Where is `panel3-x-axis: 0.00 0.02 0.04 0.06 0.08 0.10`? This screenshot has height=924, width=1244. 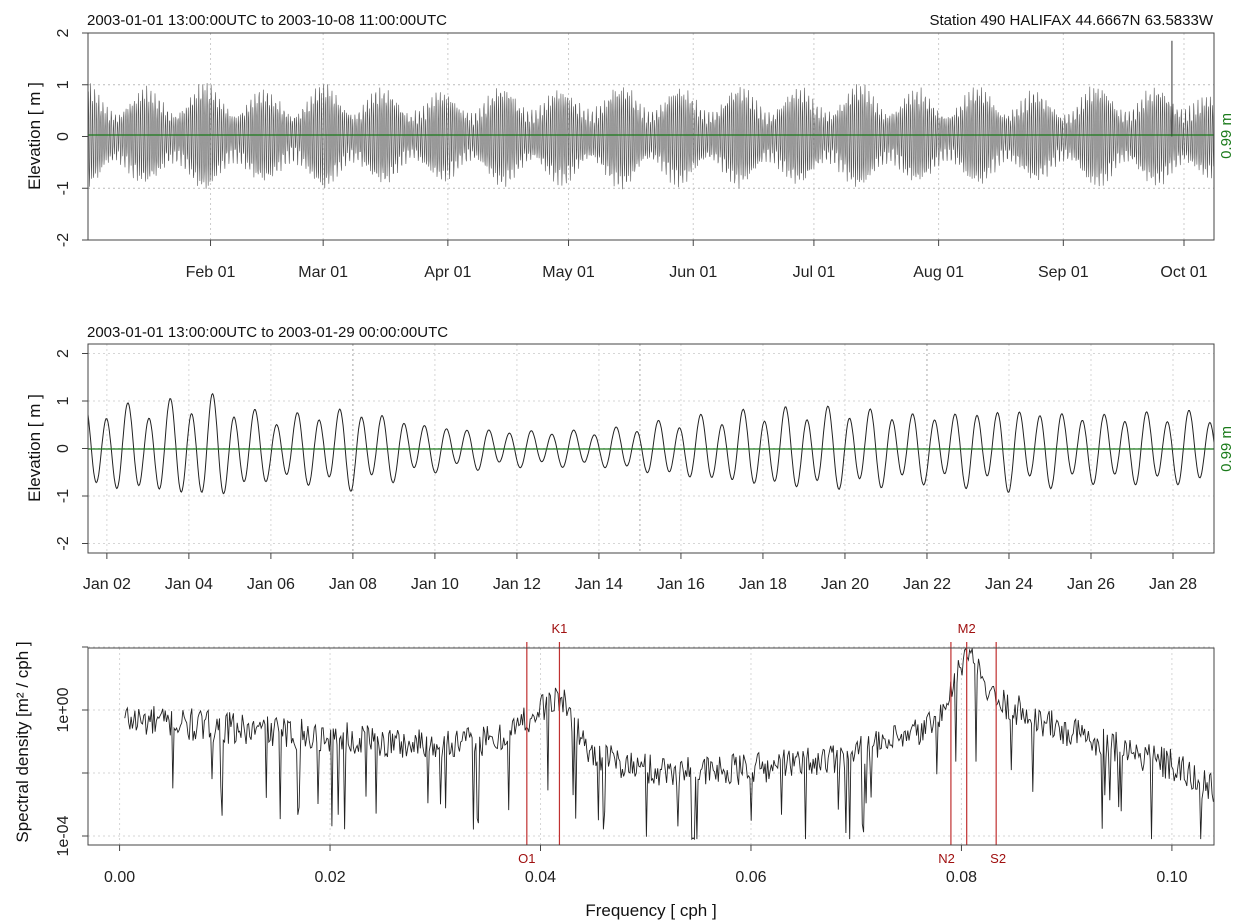 panel3-x-axis: 0.00 0.02 0.04 0.06 0.08 0.10 is located at coordinates (646, 865).